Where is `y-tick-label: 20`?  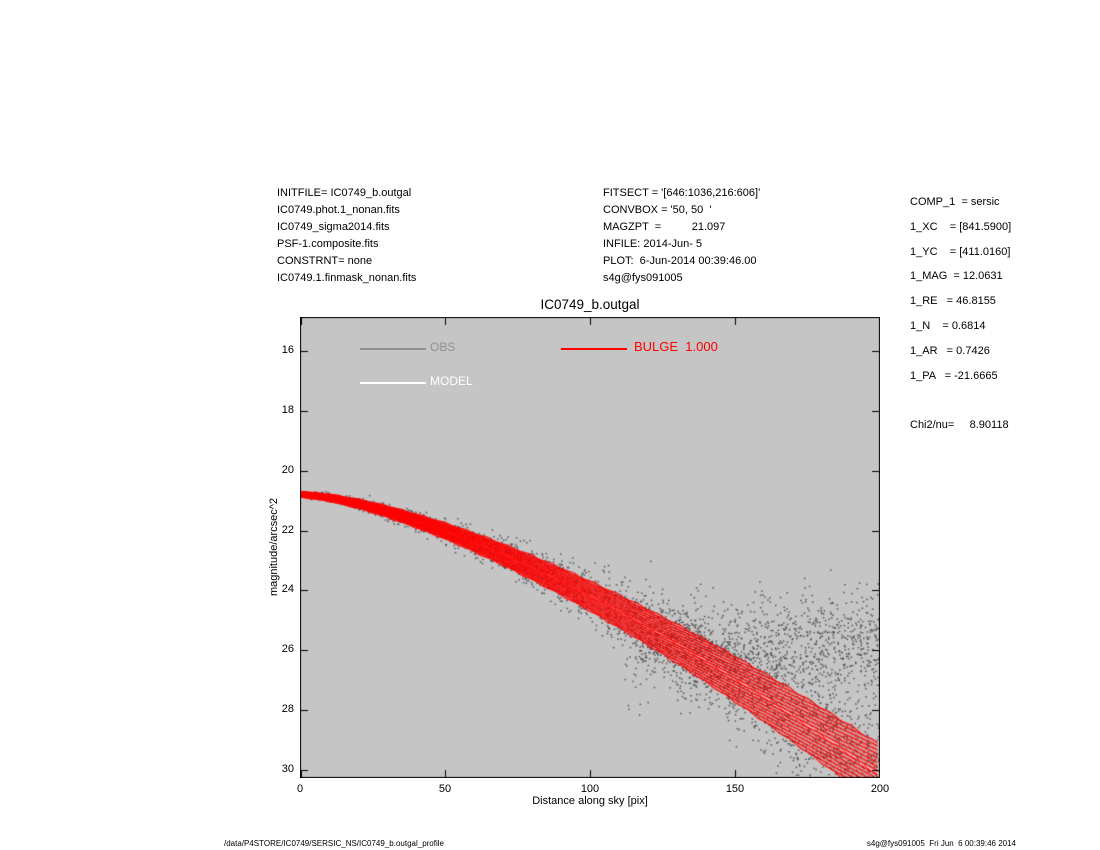 y-tick-label: 20 is located at coordinates (287, 469).